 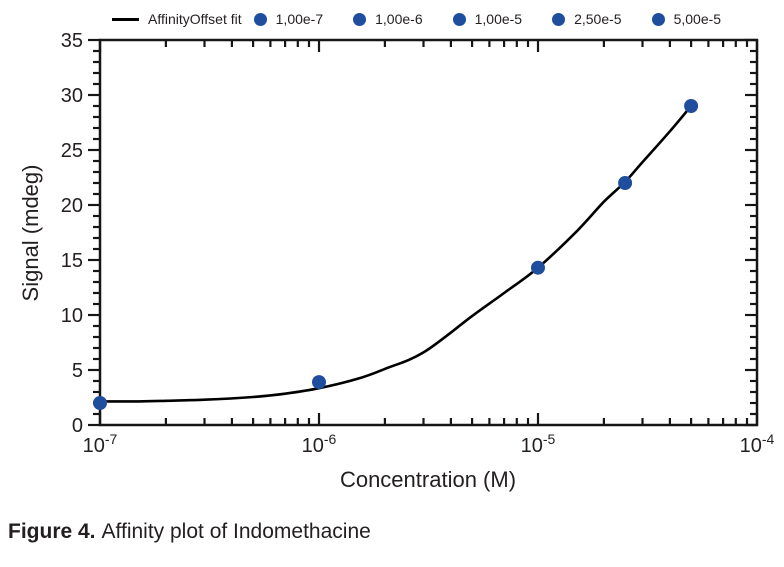 What do you see at coordinates (72, 316) in the screenshot?
I see `y-tick-label: 10` at bounding box center [72, 316].